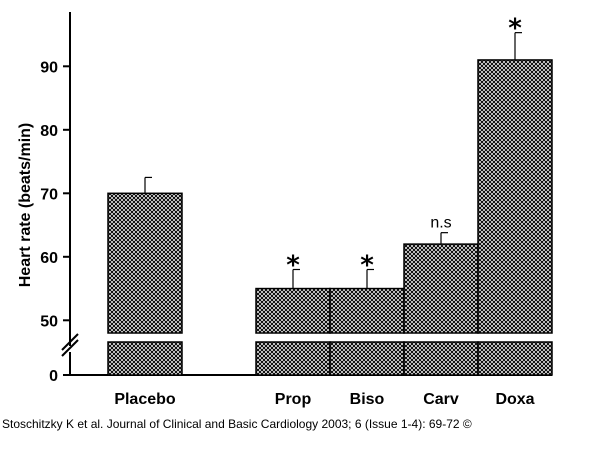 The image size is (600, 476). Describe the element at coordinates (145, 263) in the screenshot. I see `bar-placebo` at that location.